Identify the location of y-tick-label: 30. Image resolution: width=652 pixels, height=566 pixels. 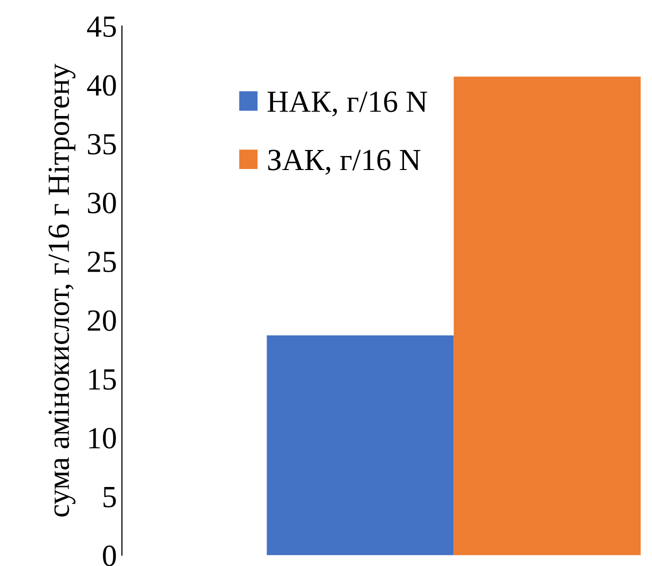
(102, 203).